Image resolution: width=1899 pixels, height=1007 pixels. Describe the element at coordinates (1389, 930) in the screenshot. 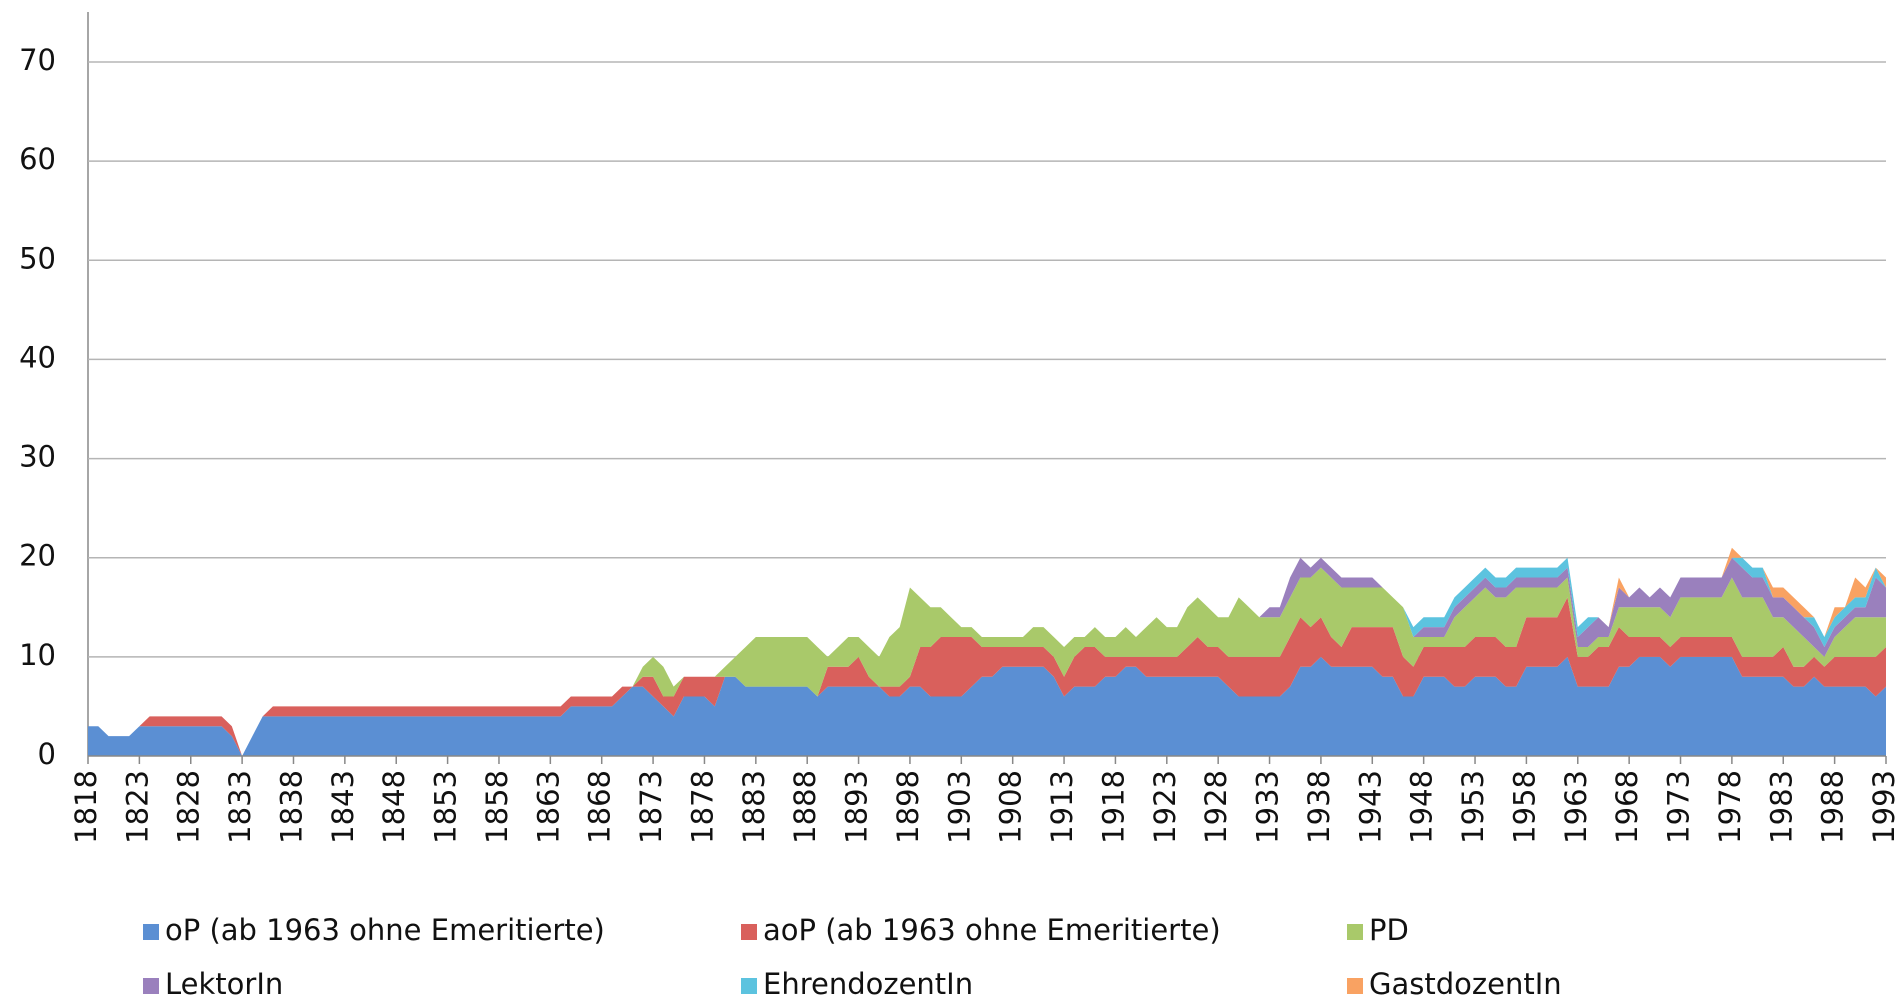

I see `legend-label: PD` at that location.